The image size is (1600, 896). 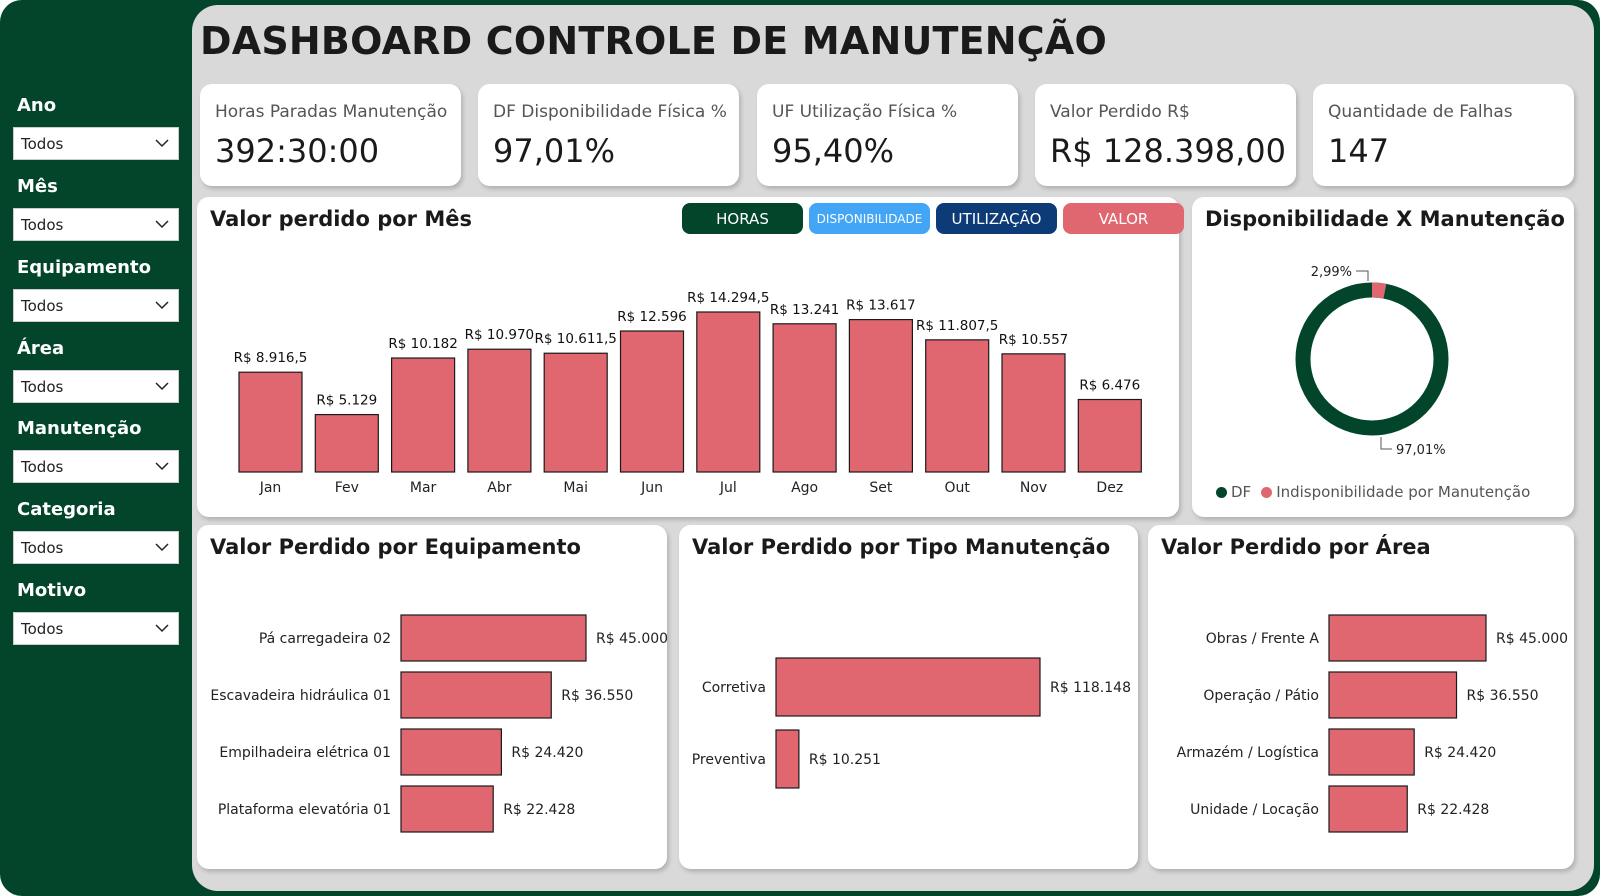 I want to click on hbar-value-label: R$ 22.428, so click(x=539, y=810).